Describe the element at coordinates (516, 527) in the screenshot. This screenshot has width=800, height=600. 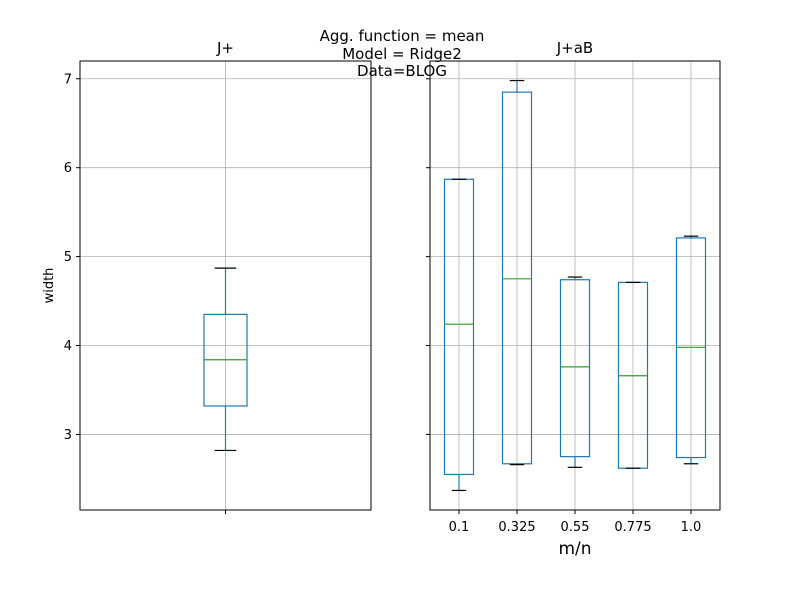
I see `x-tick-label-1: 0.325` at that location.